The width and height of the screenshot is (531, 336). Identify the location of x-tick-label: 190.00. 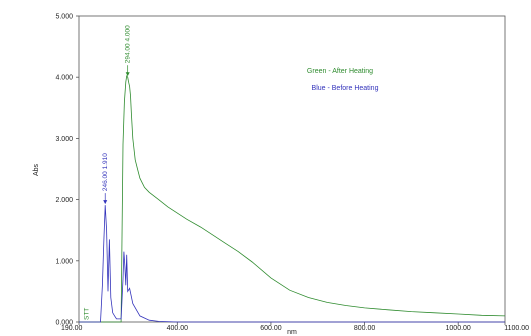
(72, 328).